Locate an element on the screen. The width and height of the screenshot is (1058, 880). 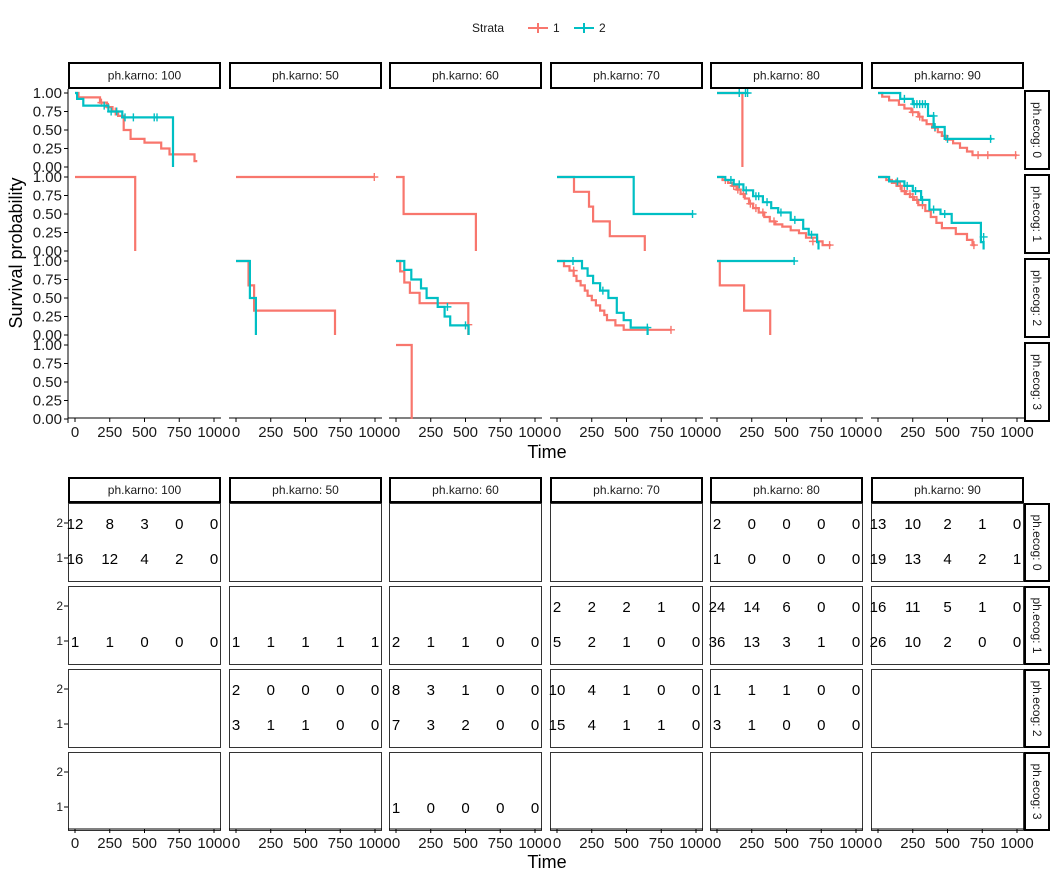
risk-count-strata2-r1c3-t0: 2 is located at coordinates (557, 607).